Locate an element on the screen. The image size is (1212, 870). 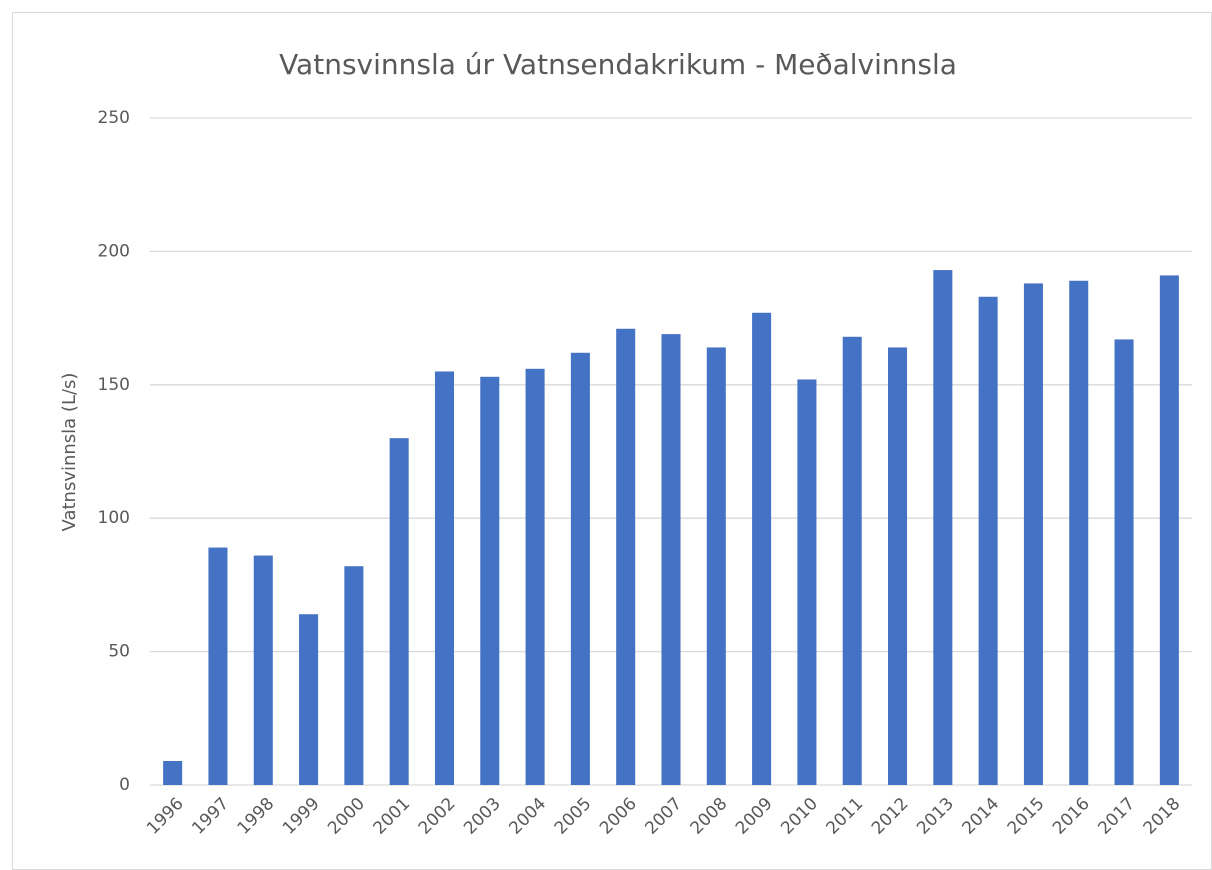
y-tick-label: 0 is located at coordinates (124, 785).